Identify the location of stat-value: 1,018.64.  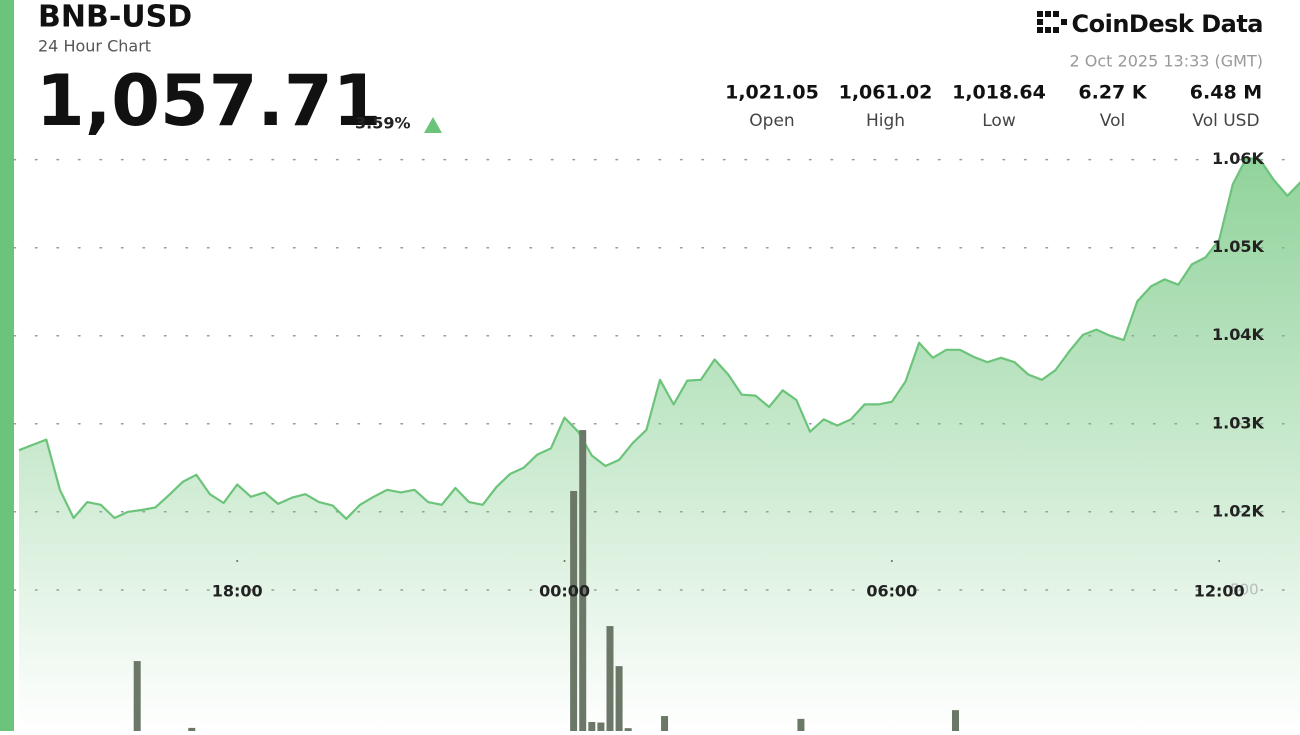
(999, 93).